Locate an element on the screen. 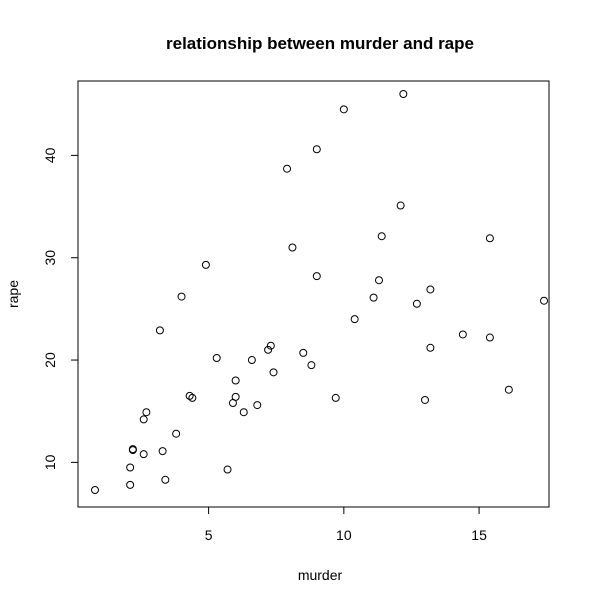  y-axis: 10 20 30 40 is located at coordinates (60, 308).